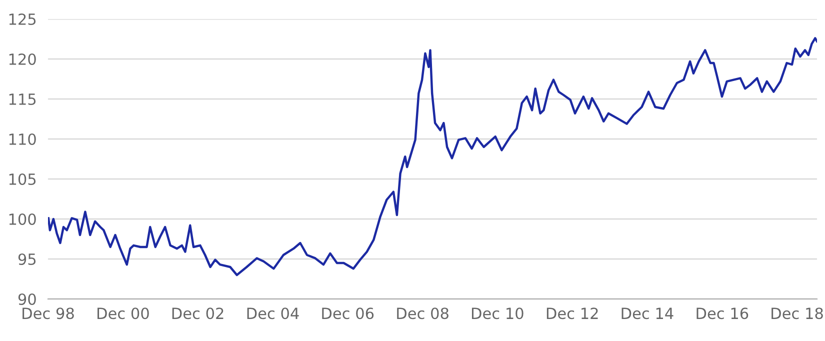 The image size is (825, 341). What do you see at coordinates (27, 259) in the screenshot?
I see `y-tick-label: 95` at bounding box center [27, 259].